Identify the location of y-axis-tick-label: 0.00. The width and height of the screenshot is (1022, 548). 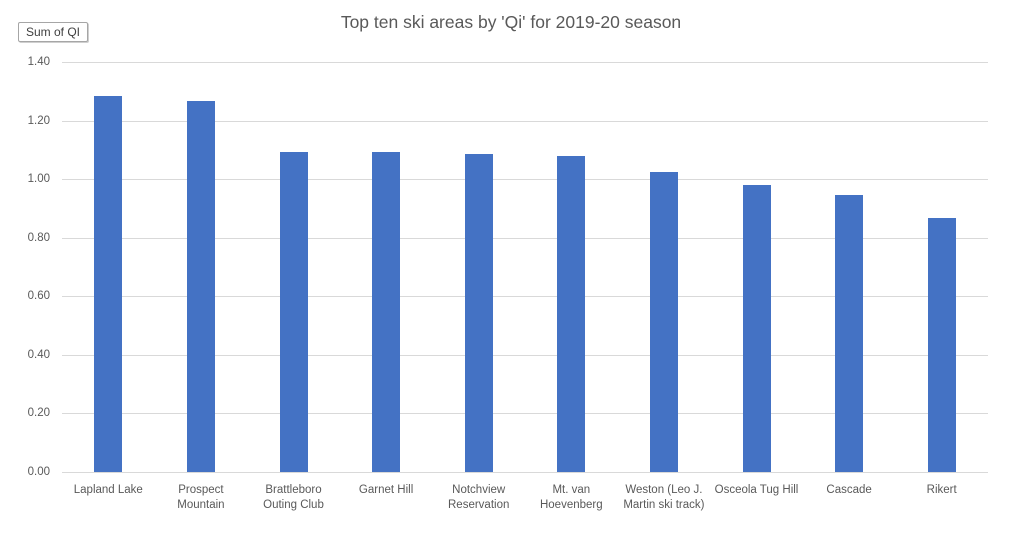
(38, 472).